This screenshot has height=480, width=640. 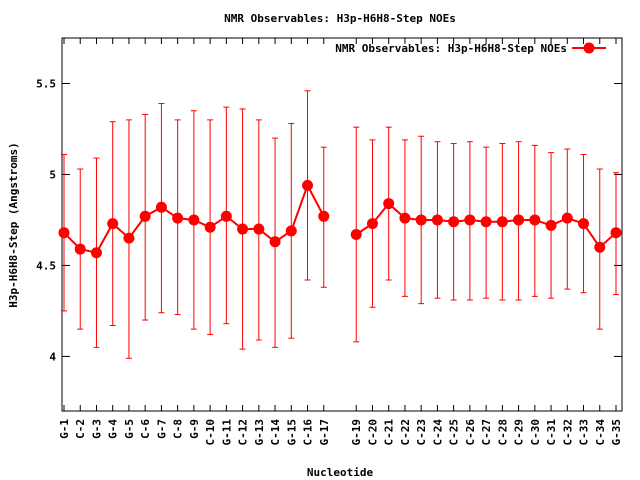 I want to click on x-axis-label: Nucleotide, so click(x=340, y=472).